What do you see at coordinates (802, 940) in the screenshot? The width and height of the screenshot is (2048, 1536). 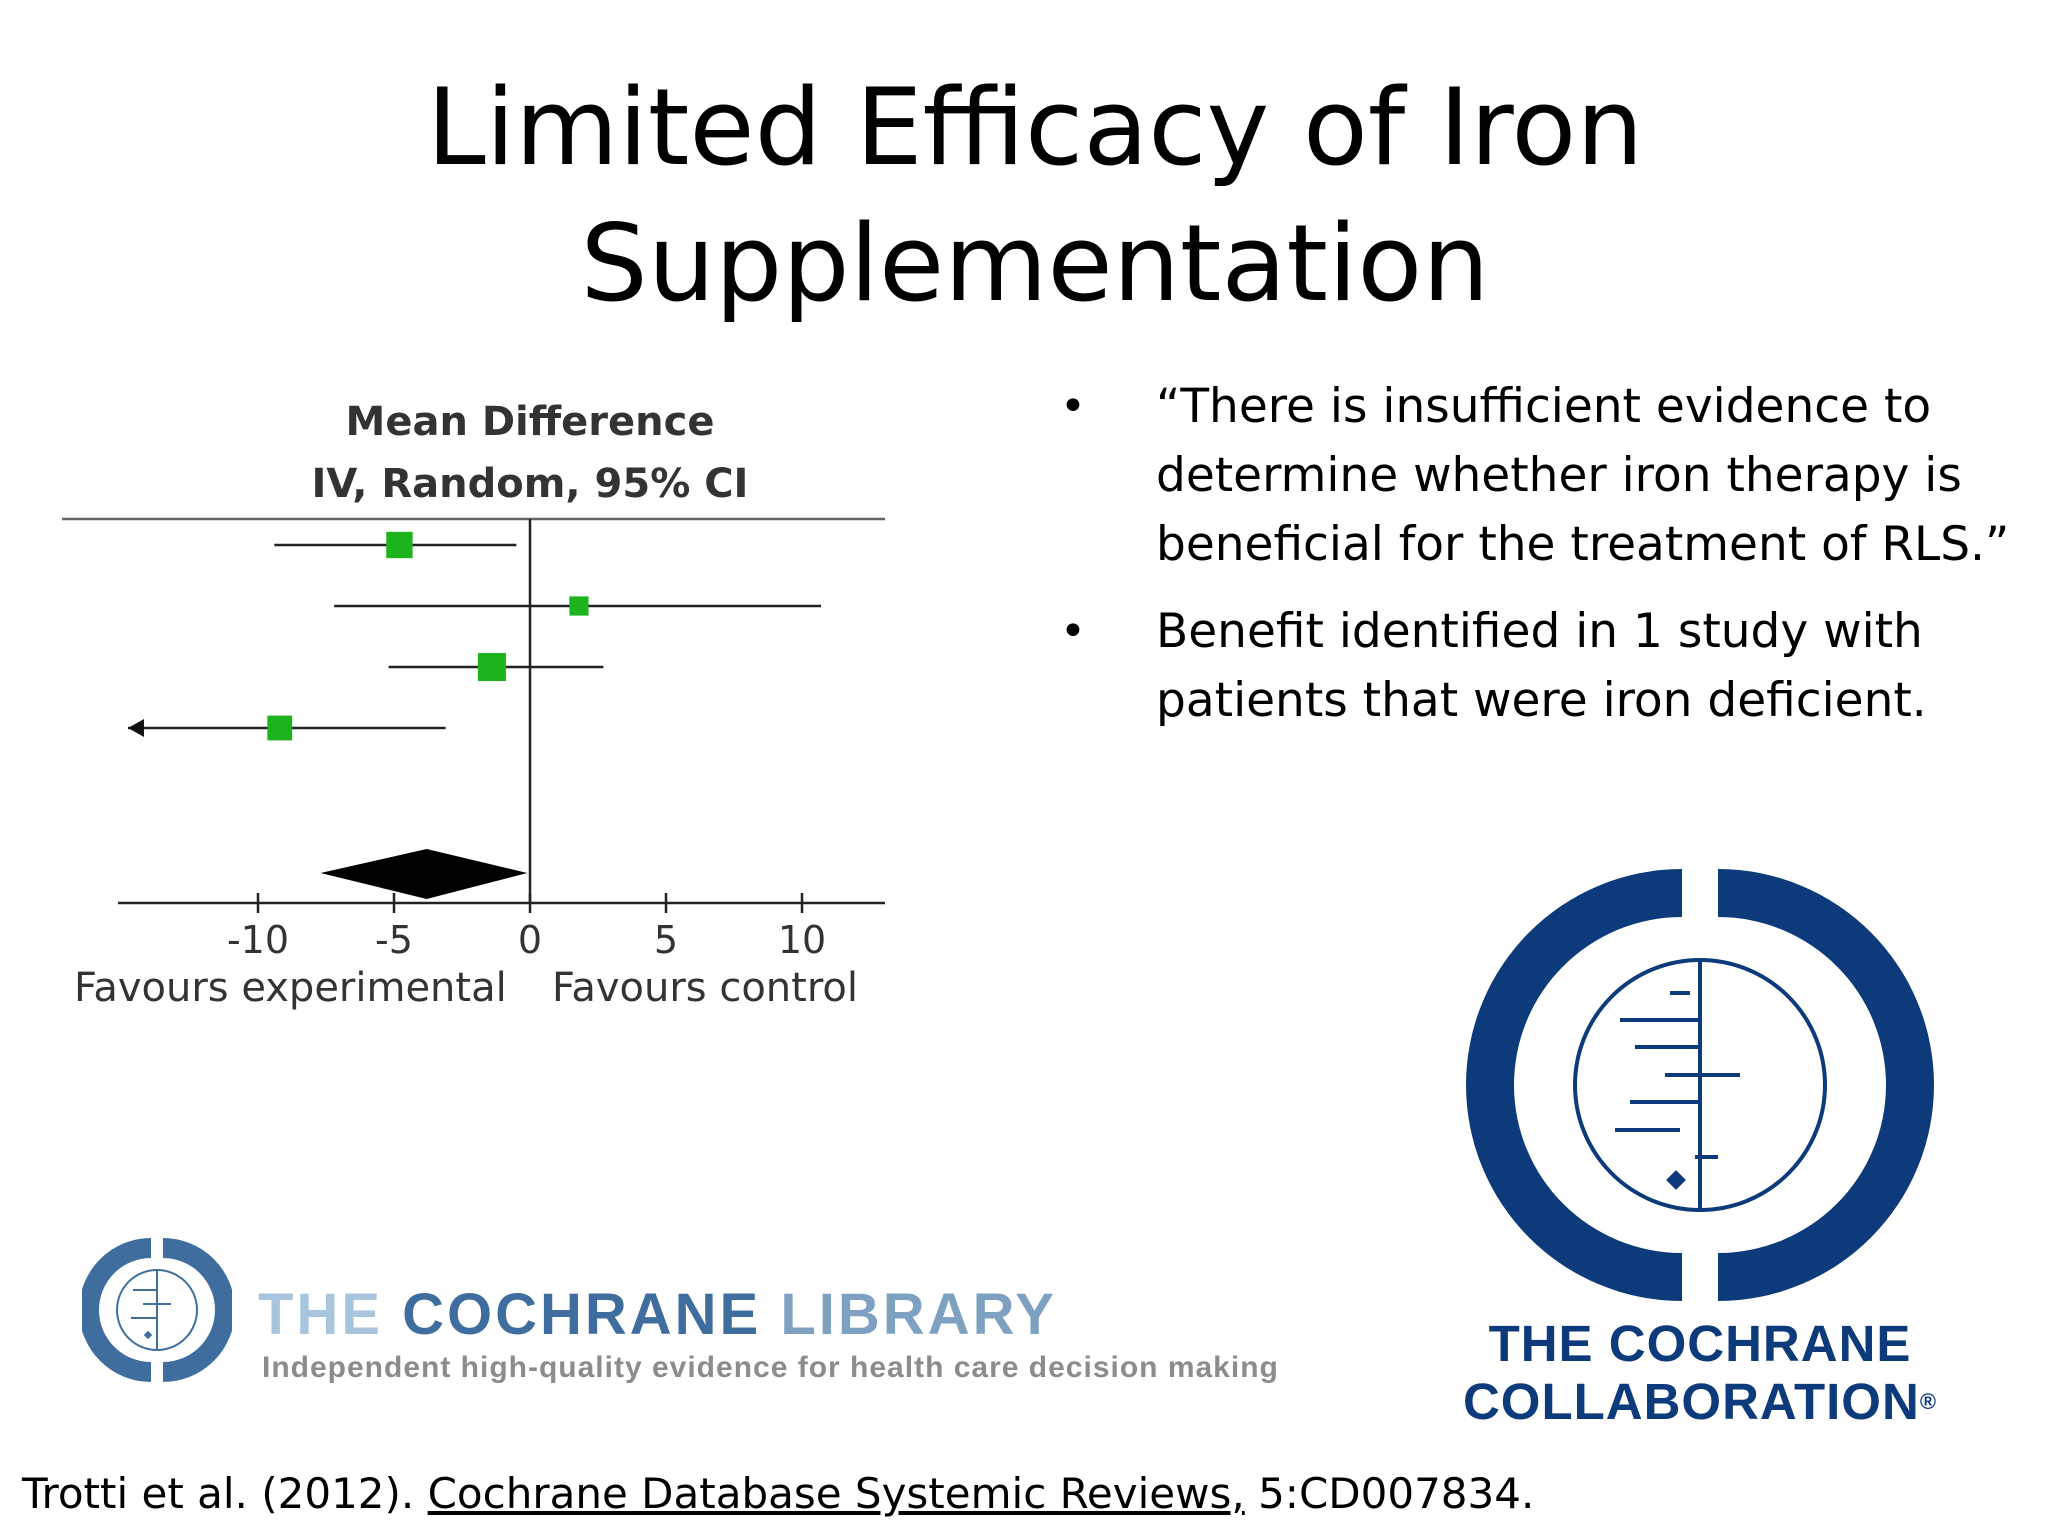 I see `x-tick-label: 10` at bounding box center [802, 940].